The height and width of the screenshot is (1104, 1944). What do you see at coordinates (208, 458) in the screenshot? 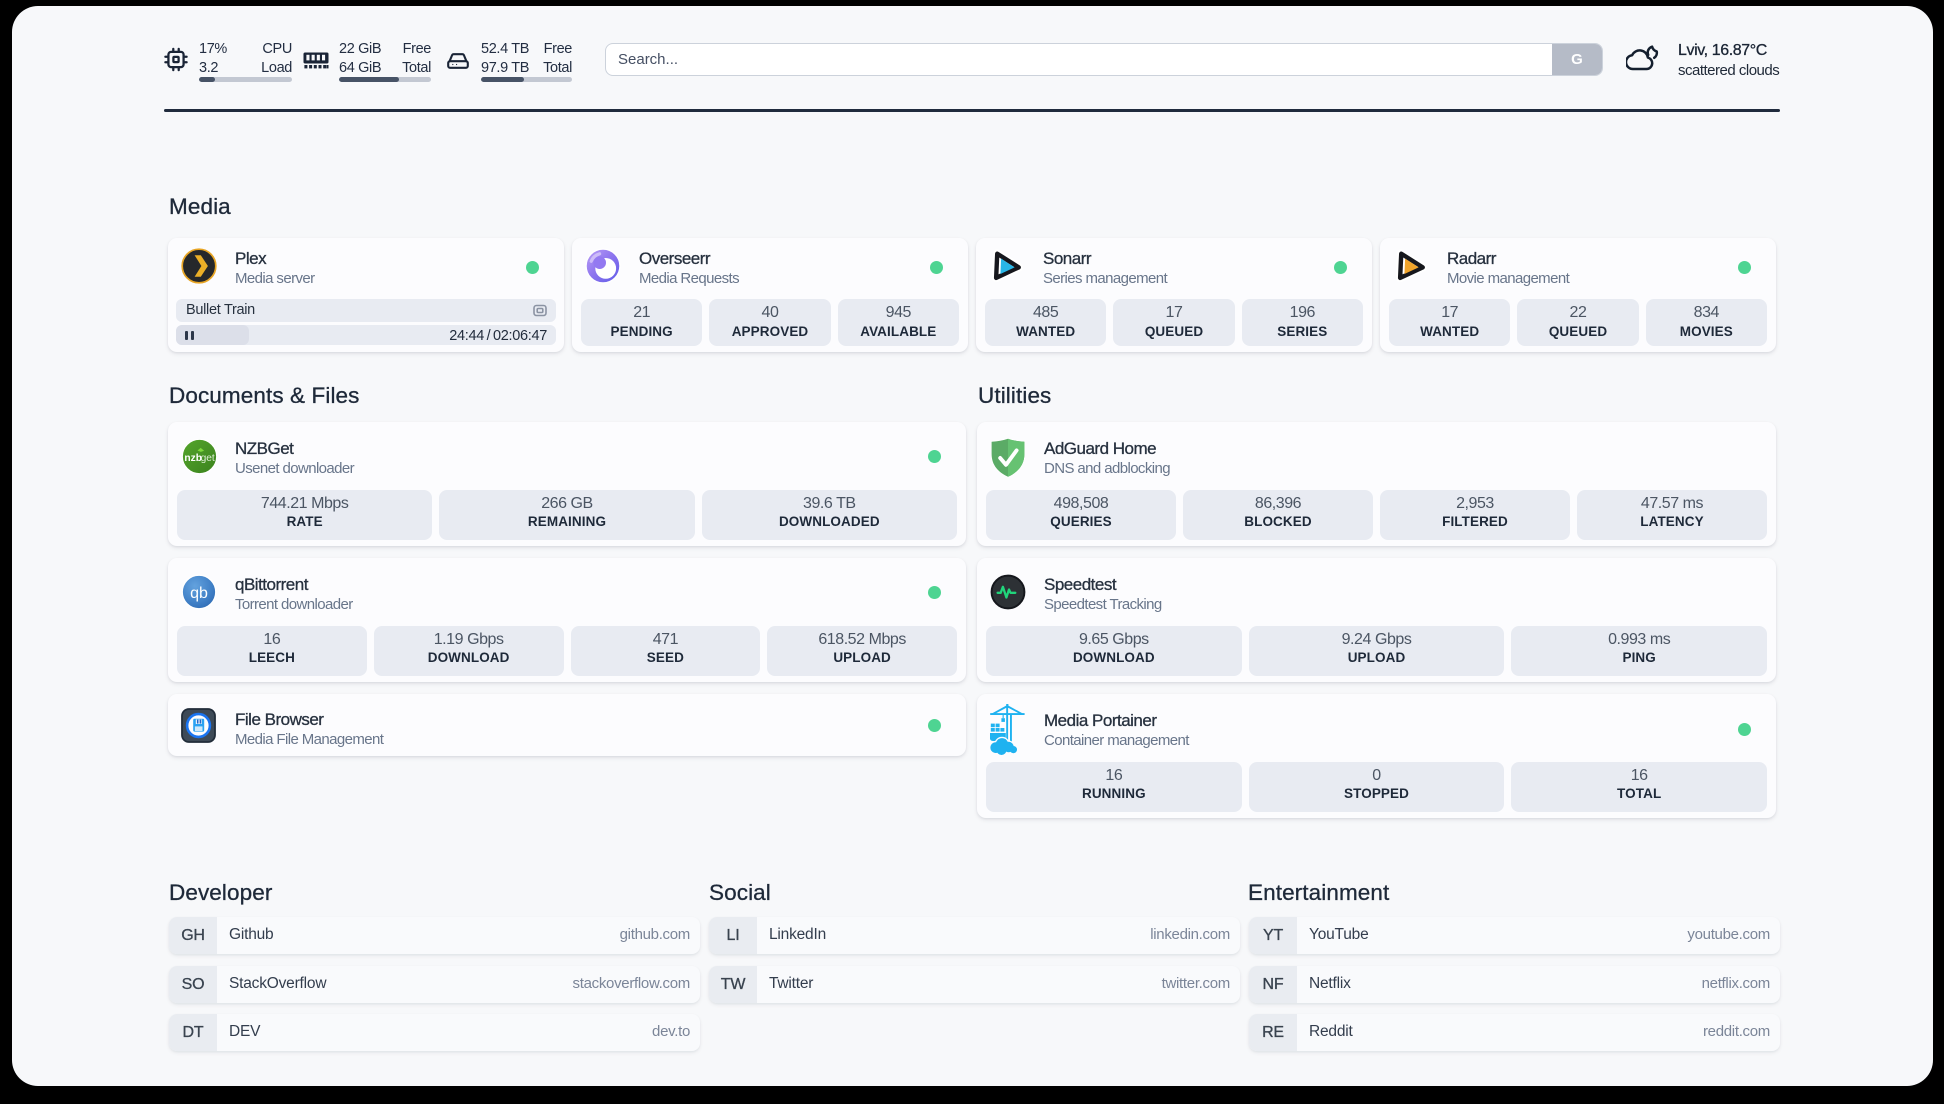
I see `svg-text: get` at bounding box center [208, 458].